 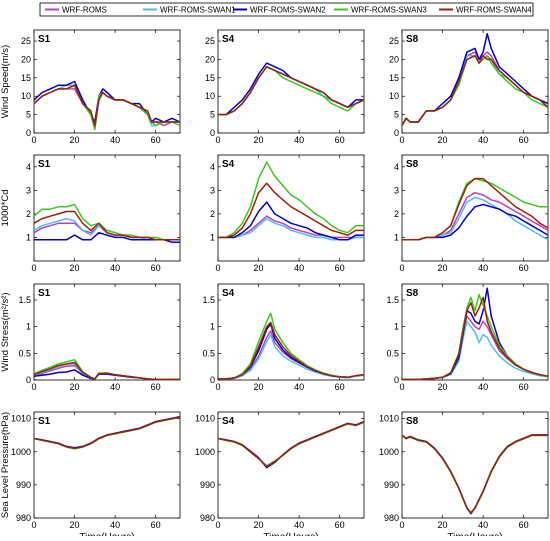 I want to click on y-tick-label: 3, so click(x=396, y=190).